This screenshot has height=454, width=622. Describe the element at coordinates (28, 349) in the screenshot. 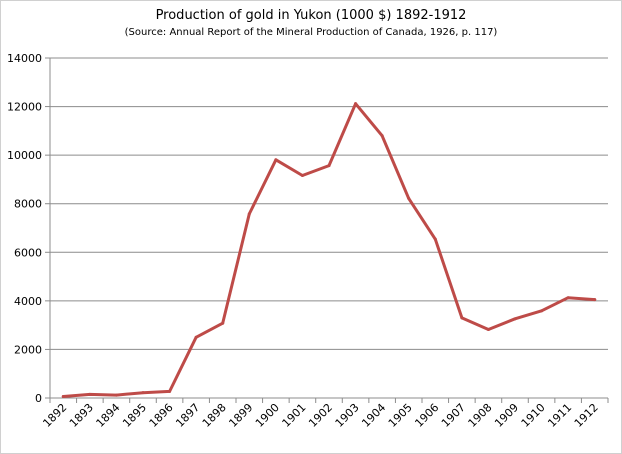

I see `y-tick-label: 2000` at that location.